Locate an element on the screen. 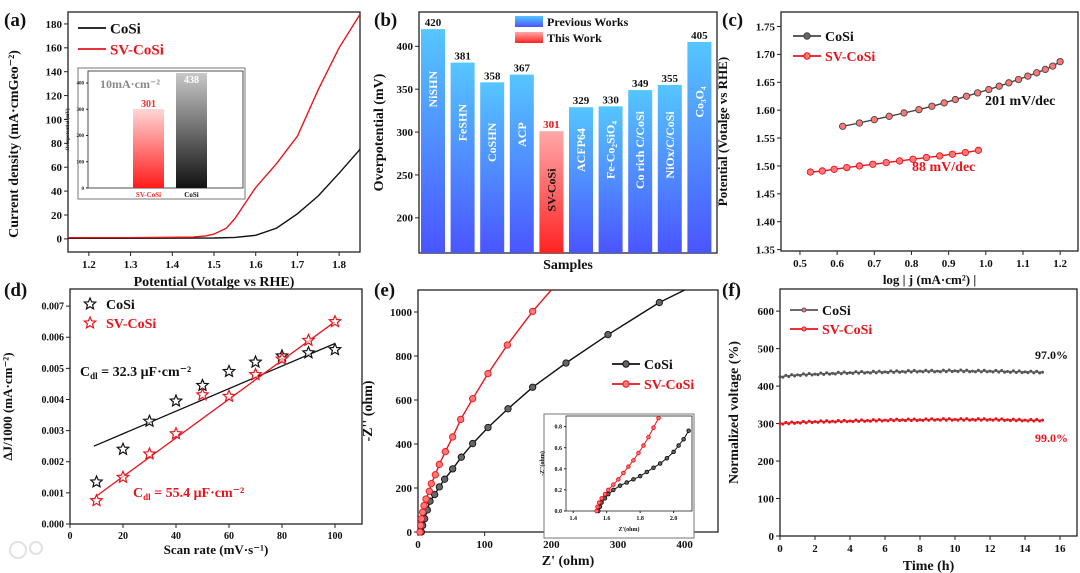 Image resolution: width=1080 pixels, height=573 pixels. bar-6: 330 Fe-Co₂SiO₄ is located at coordinates (610, 173).